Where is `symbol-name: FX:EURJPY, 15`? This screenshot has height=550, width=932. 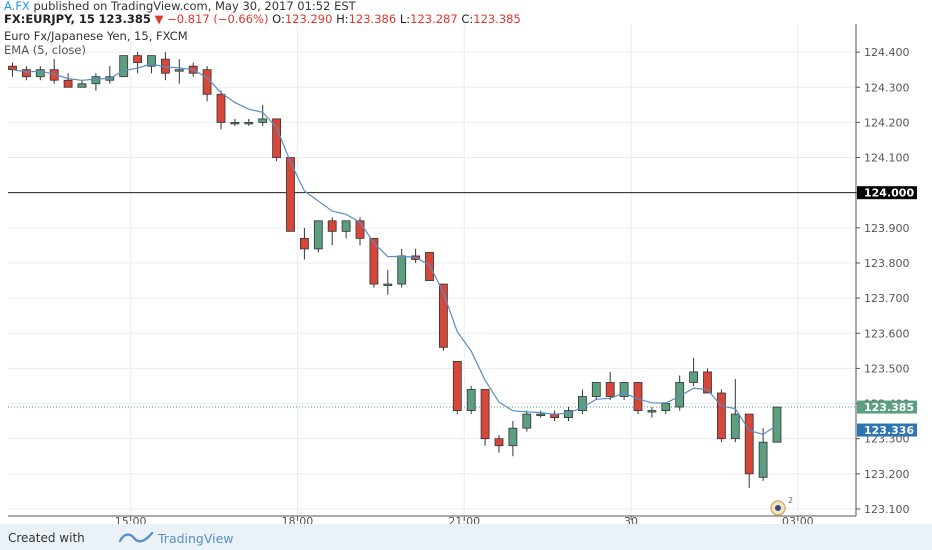
symbol-name: FX:EURJPY, 15 is located at coordinates (49, 19).